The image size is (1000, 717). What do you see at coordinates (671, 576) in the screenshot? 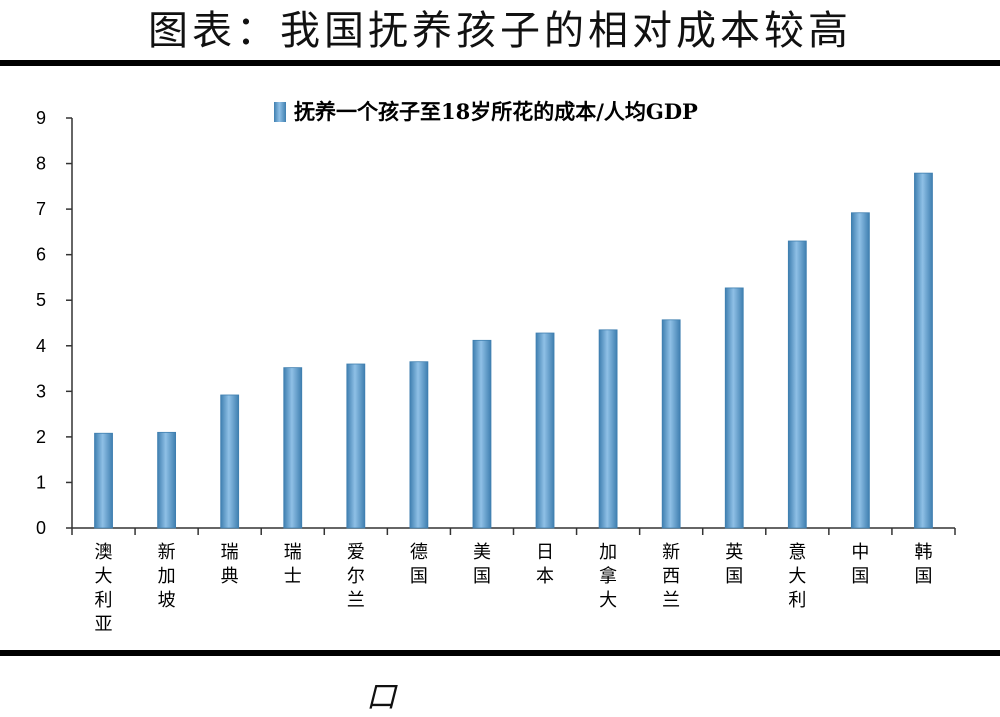
I see `x-tick-label: 新西兰` at bounding box center [671, 576].